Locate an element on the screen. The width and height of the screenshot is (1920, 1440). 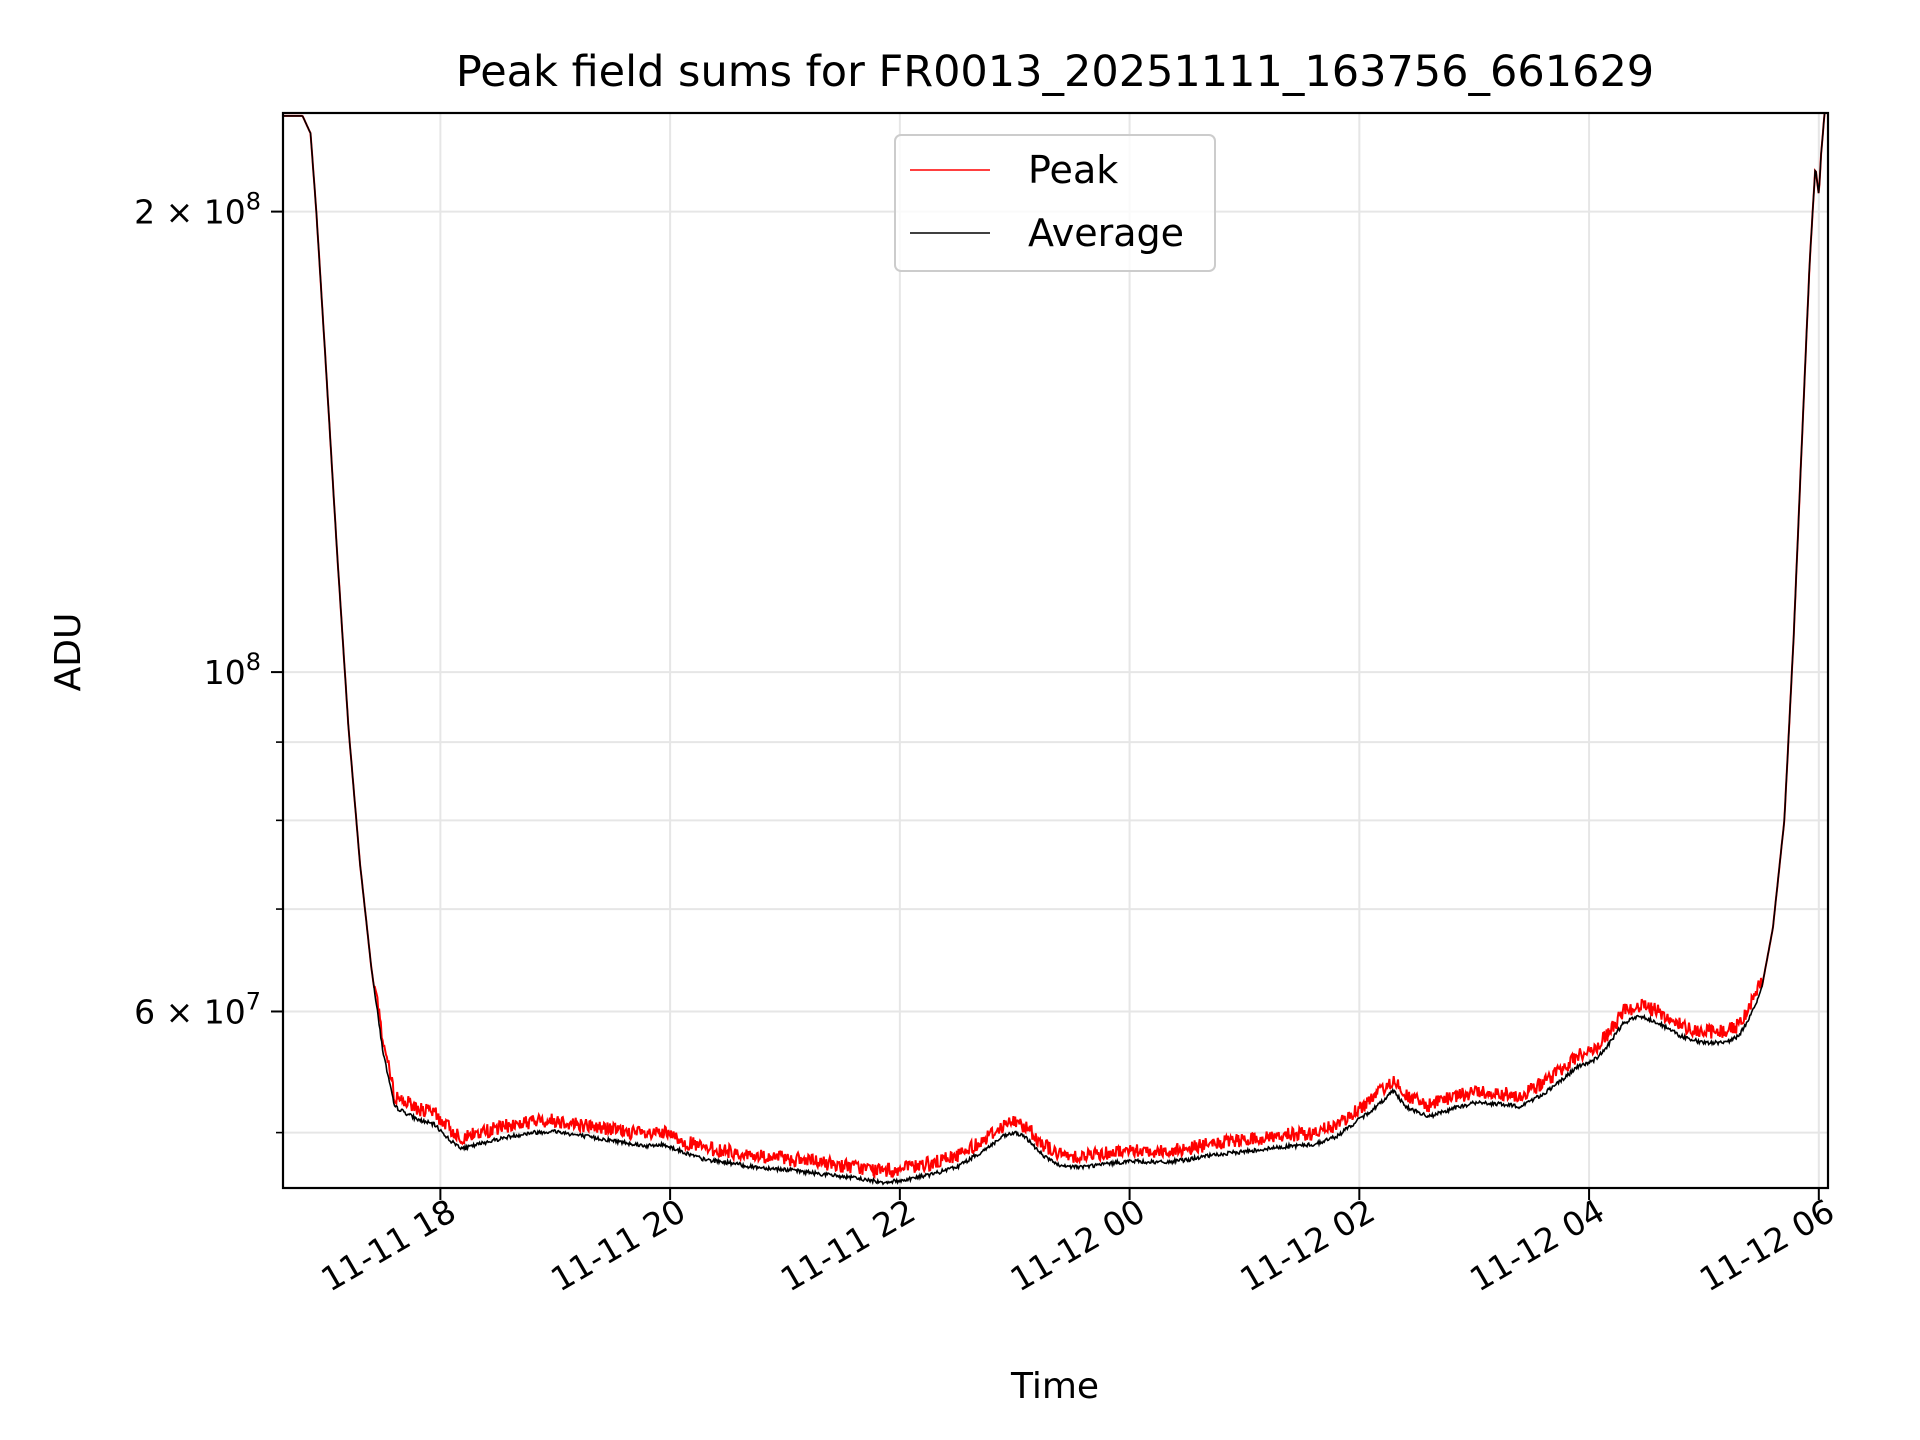
legend: Peak Average is located at coordinates (1055, 203).